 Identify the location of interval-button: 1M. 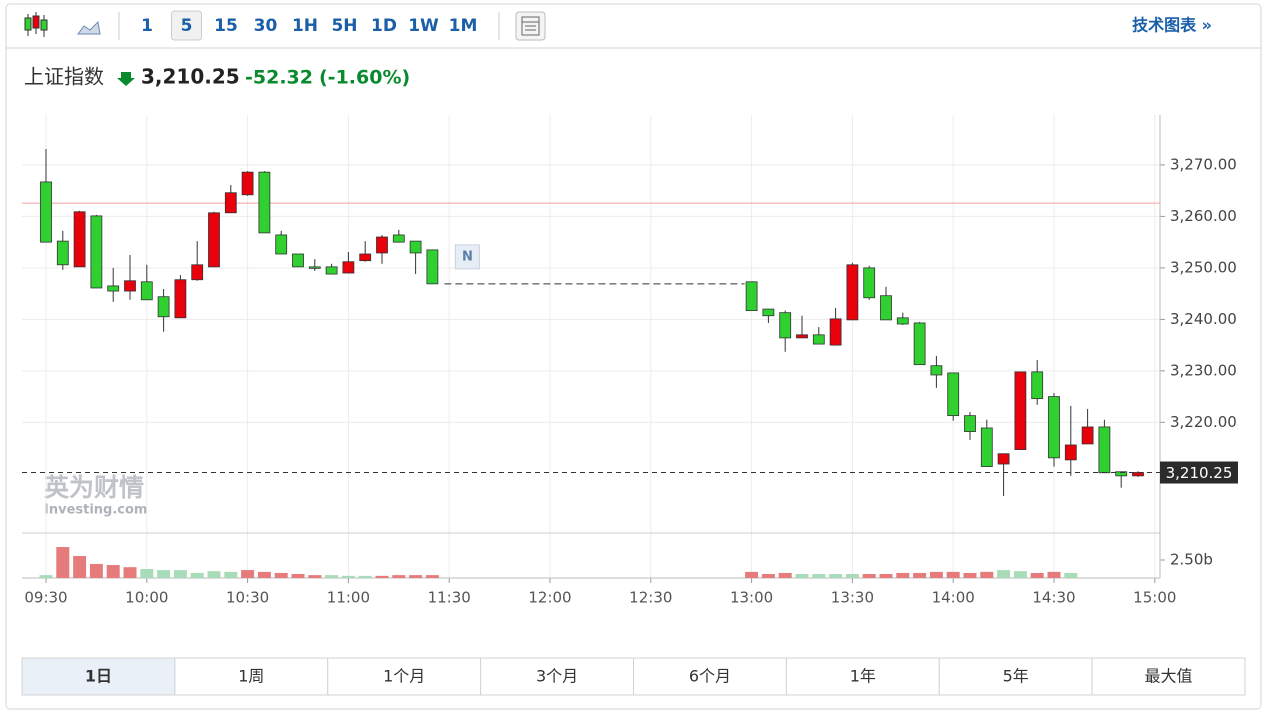
(463, 26).